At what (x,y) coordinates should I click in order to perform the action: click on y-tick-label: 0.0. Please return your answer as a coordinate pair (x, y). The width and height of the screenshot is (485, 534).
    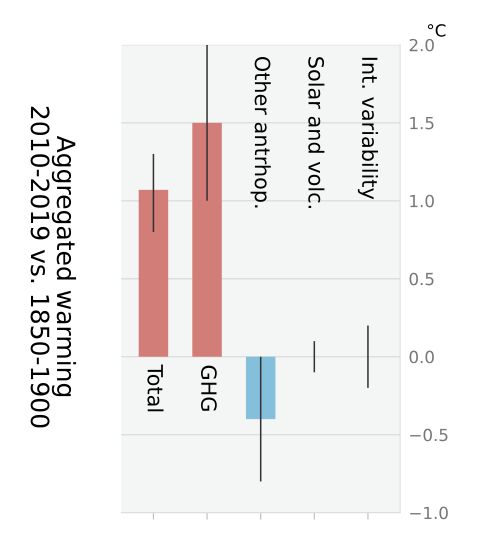
    Looking at the image, I should click on (422, 357).